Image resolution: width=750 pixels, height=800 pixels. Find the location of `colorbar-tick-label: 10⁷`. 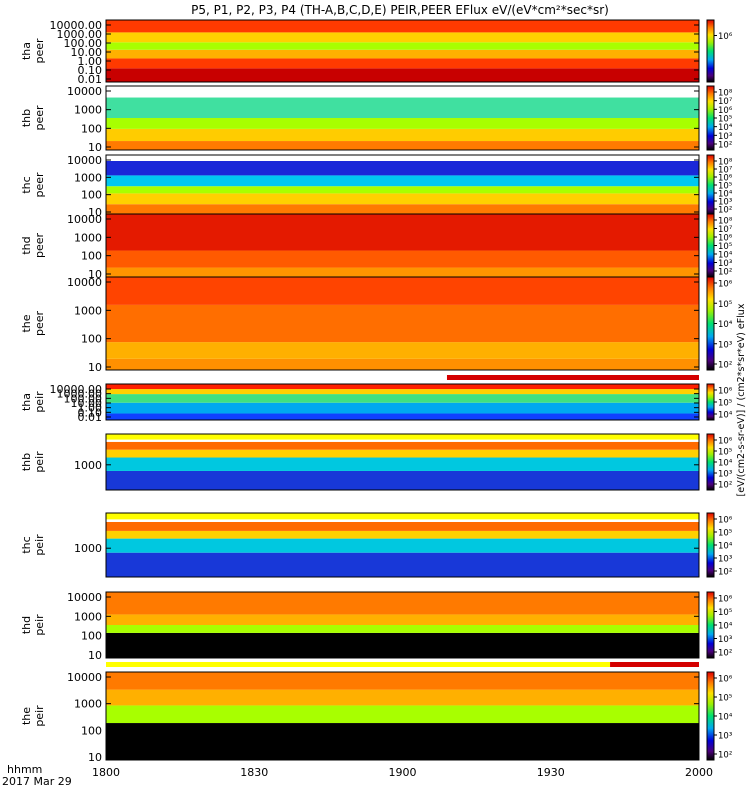

colorbar-tick-label: 10⁷ is located at coordinates (725, 230).